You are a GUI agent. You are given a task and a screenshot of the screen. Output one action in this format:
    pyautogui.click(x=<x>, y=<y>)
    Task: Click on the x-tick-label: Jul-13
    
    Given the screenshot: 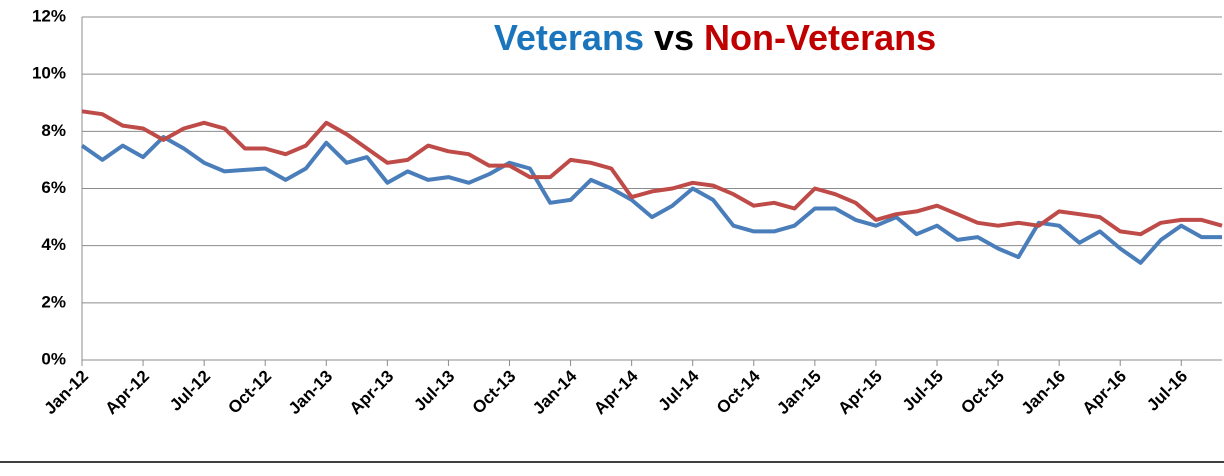 What is the action you would take?
    pyautogui.click(x=434, y=391)
    